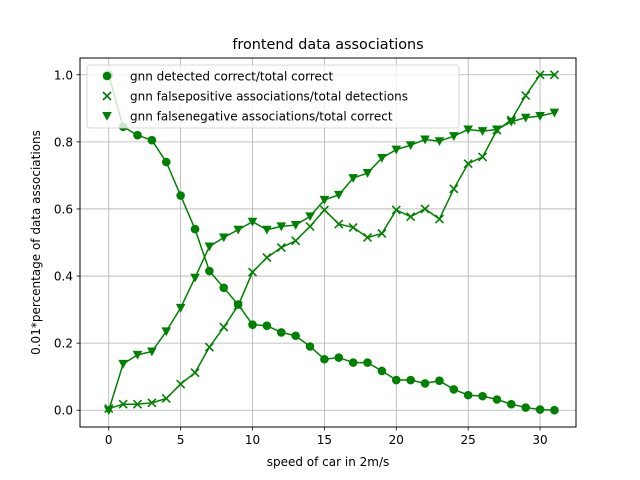 The image size is (640, 480). Describe the element at coordinates (327, 45) in the screenshot. I see `chart-title: frontend data associations` at that location.